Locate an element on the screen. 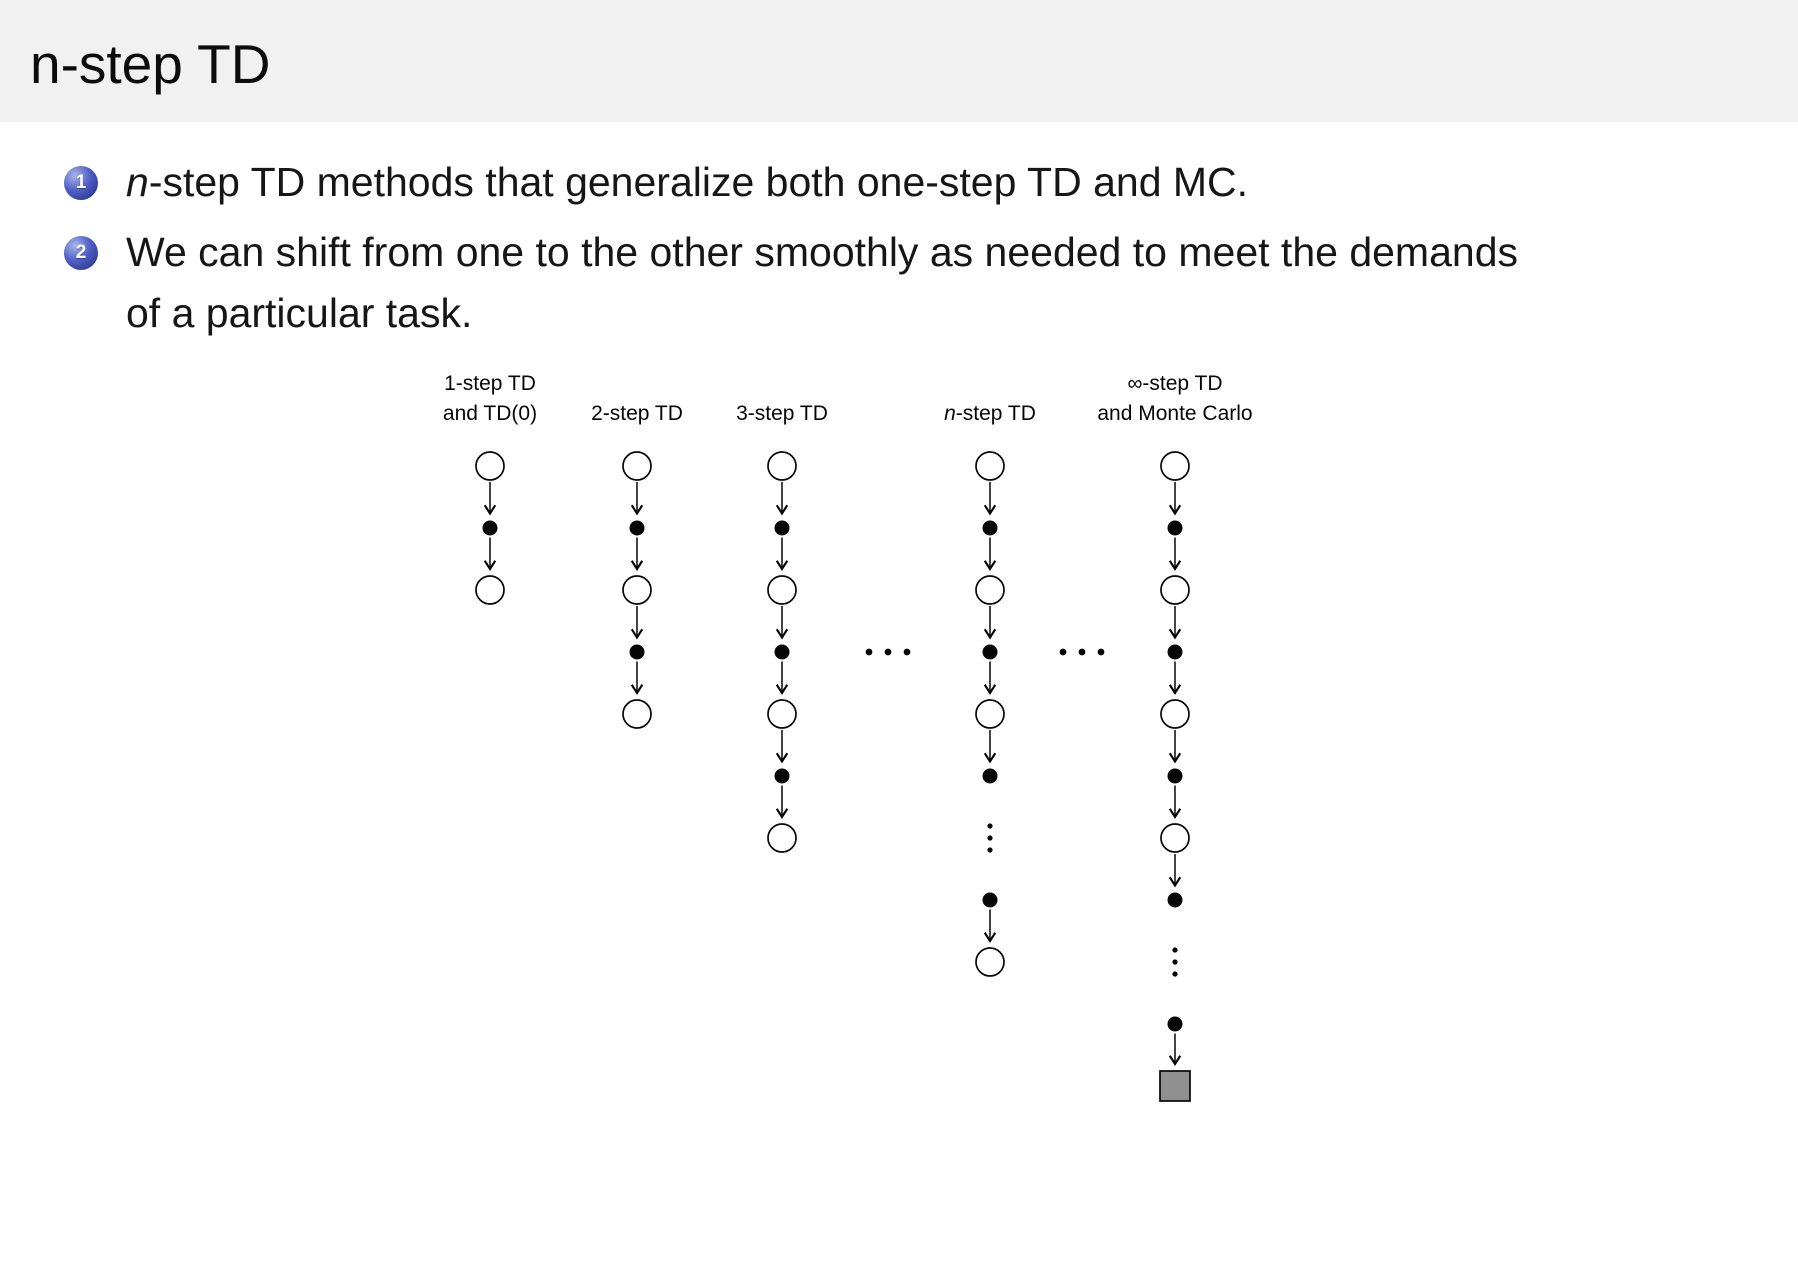 This screenshot has width=1798, height=1270. column-label: and Monte Carlo is located at coordinates (1174, 413).